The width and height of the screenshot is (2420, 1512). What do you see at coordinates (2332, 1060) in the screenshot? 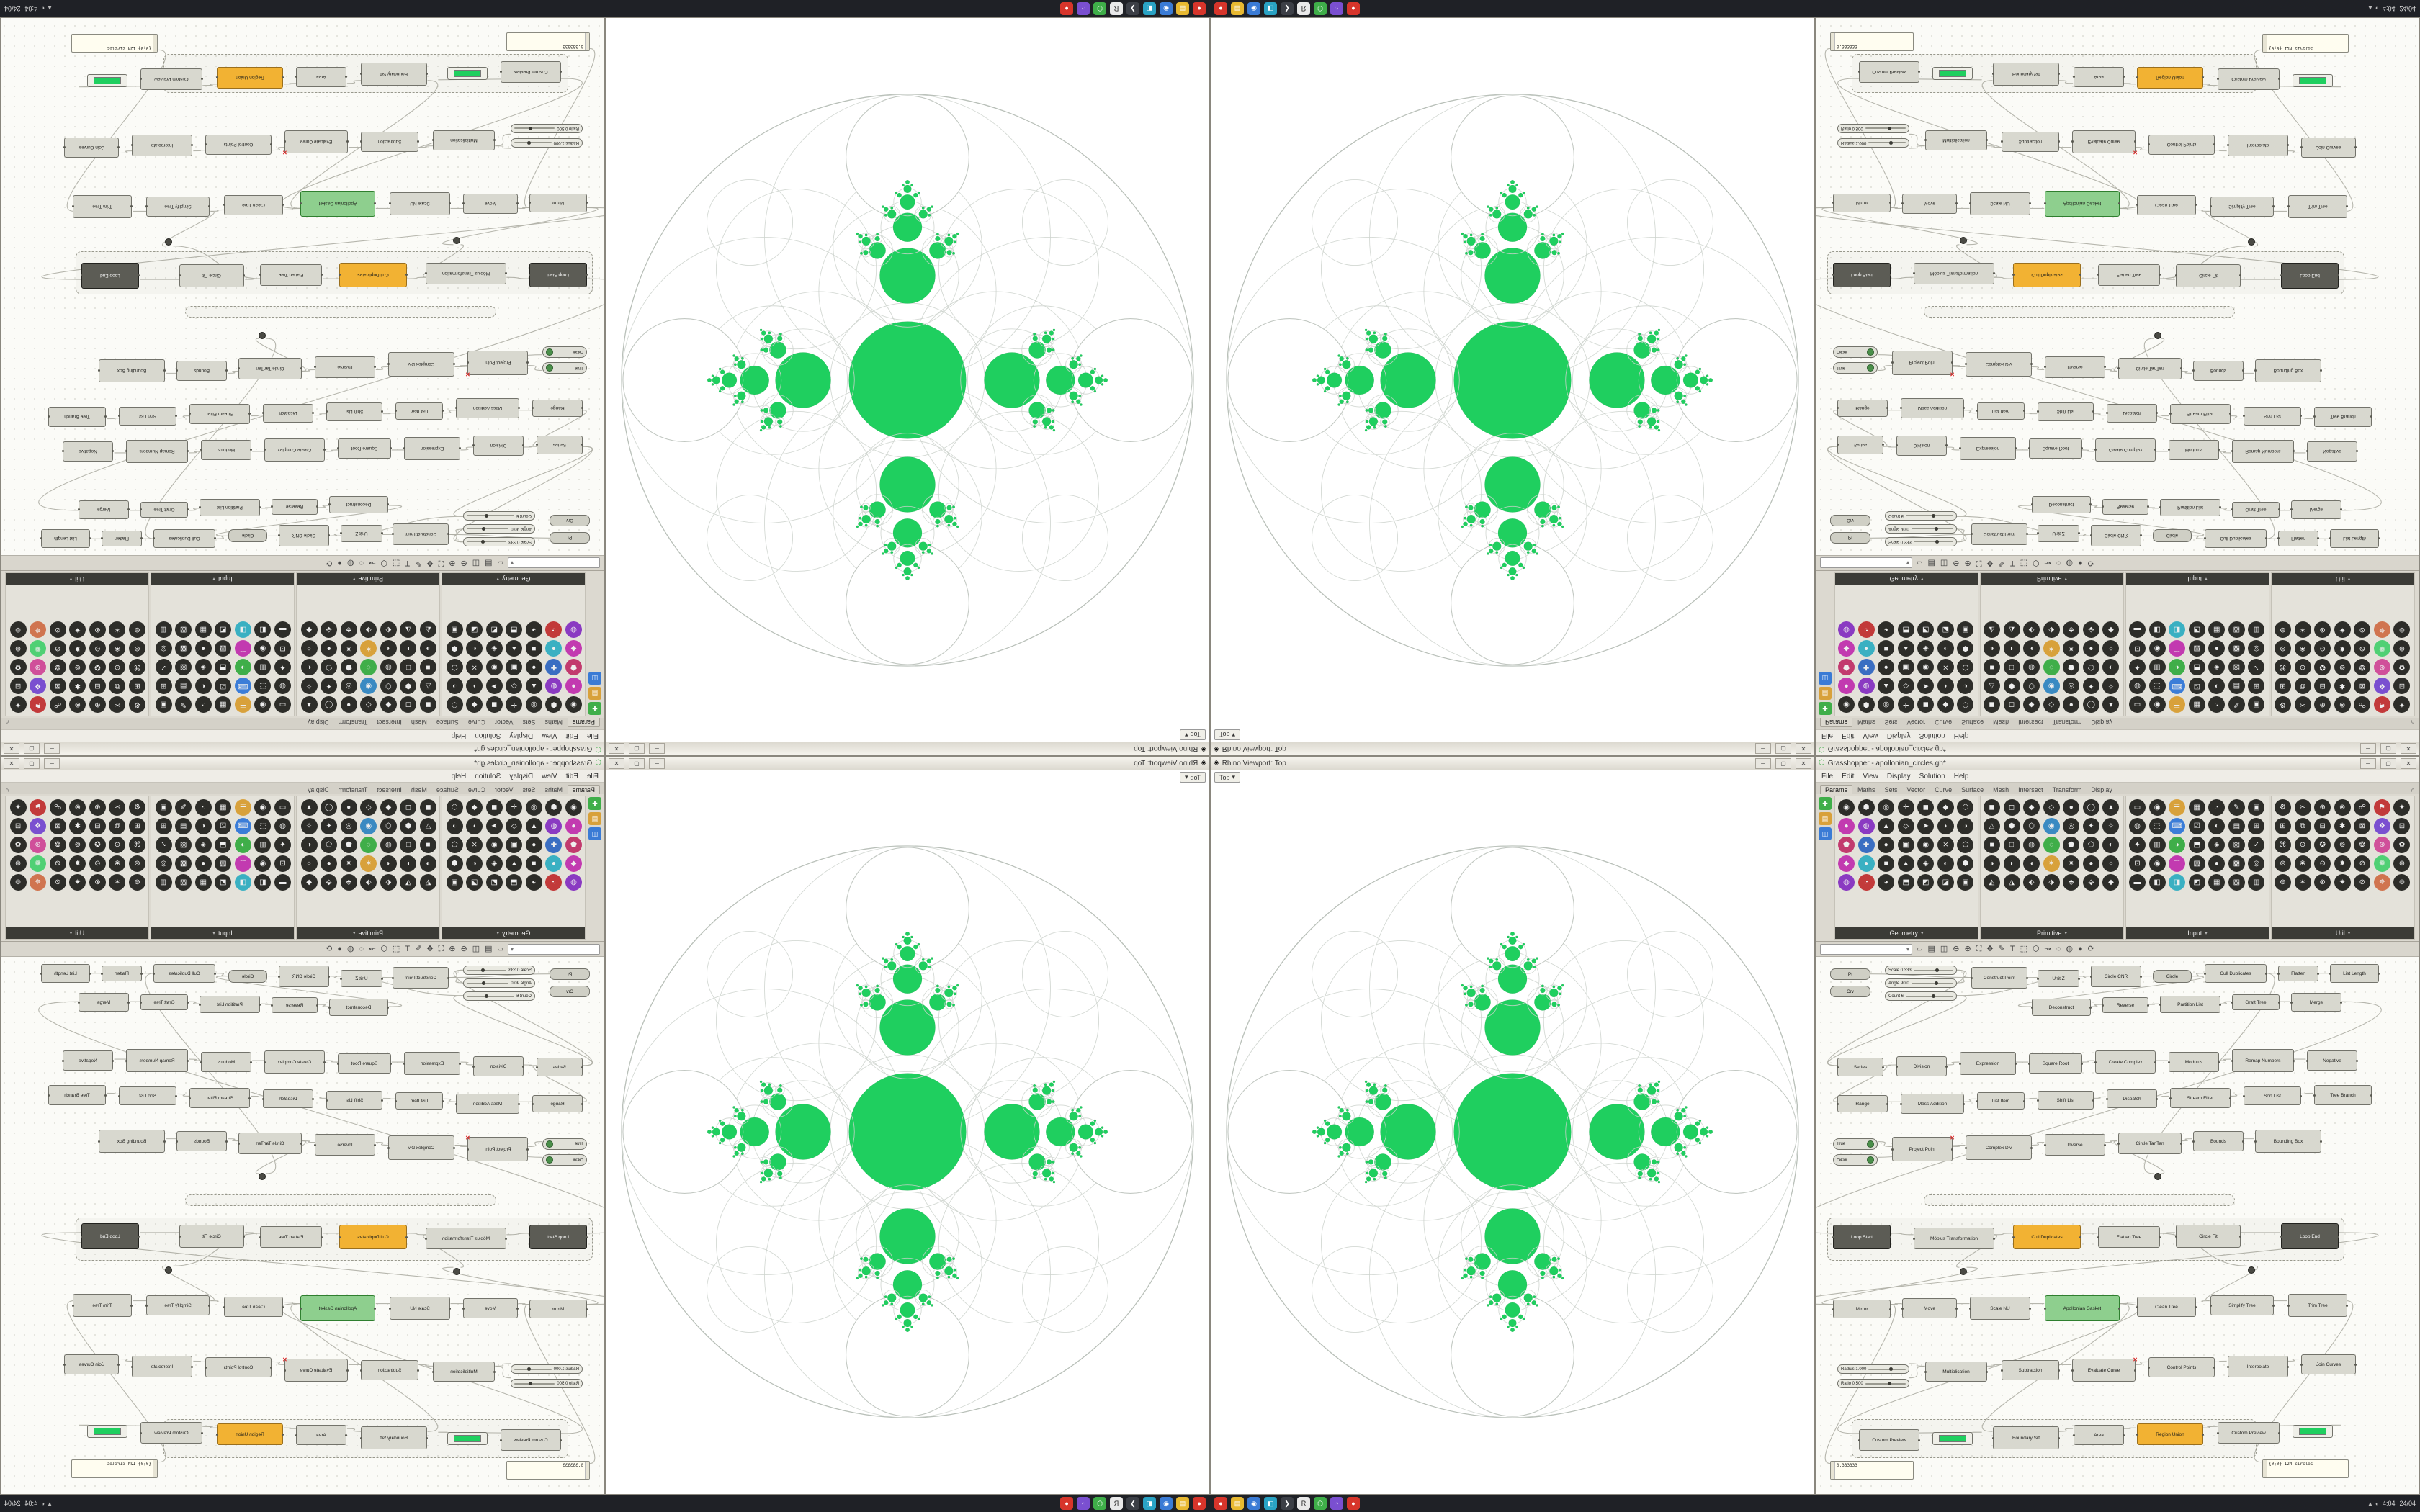
I see `gh-node: Negative` at bounding box center [2332, 1060].